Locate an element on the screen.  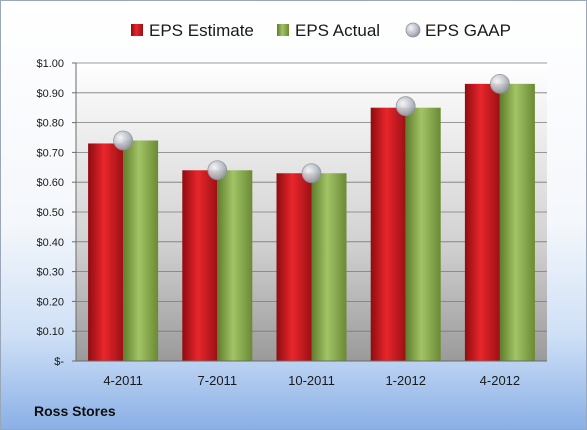
y-tick-label: $- is located at coordinates (59, 362).